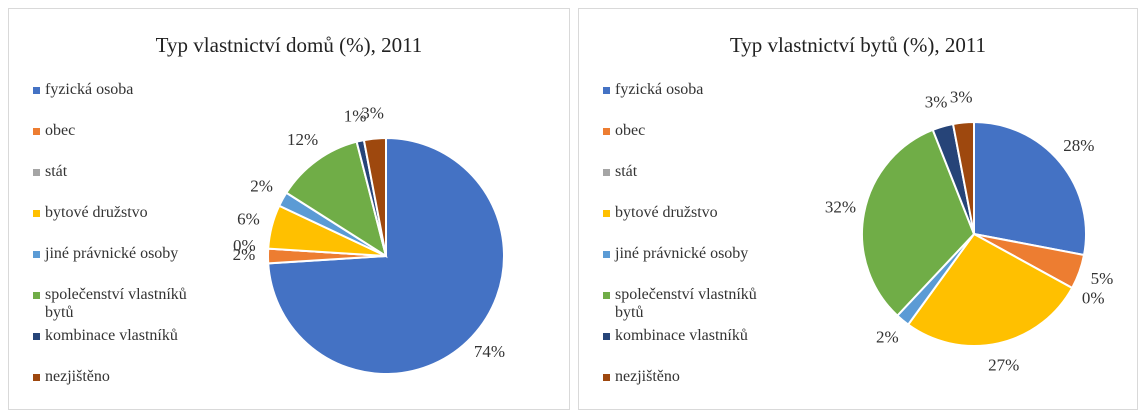 This screenshot has height=417, width=1143. Describe the element at coordinates (302, 139) in the screenshot. I see `data-label: 12%` at that location.